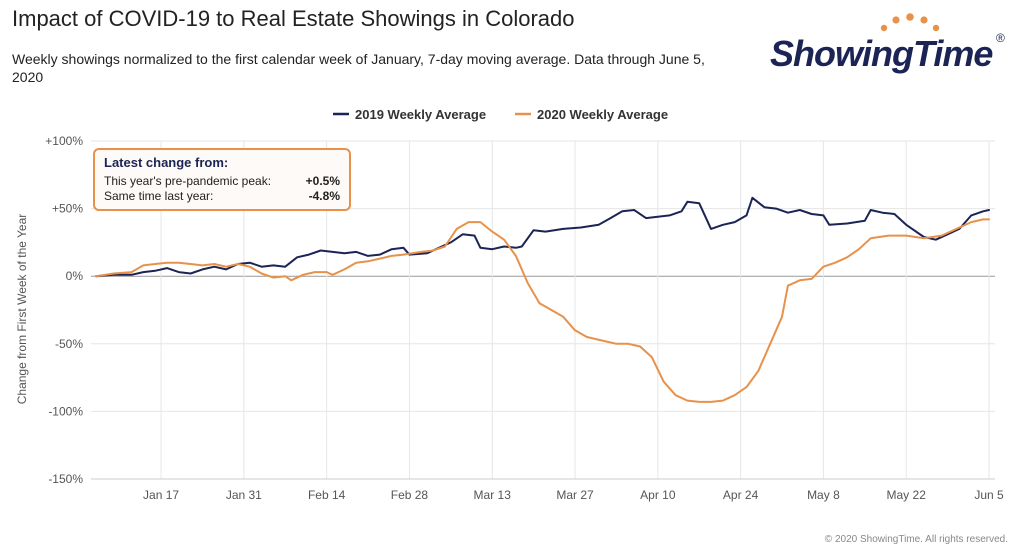  I want to click on y-axis-label: Change from First Week of the Year, so click(22, 309).